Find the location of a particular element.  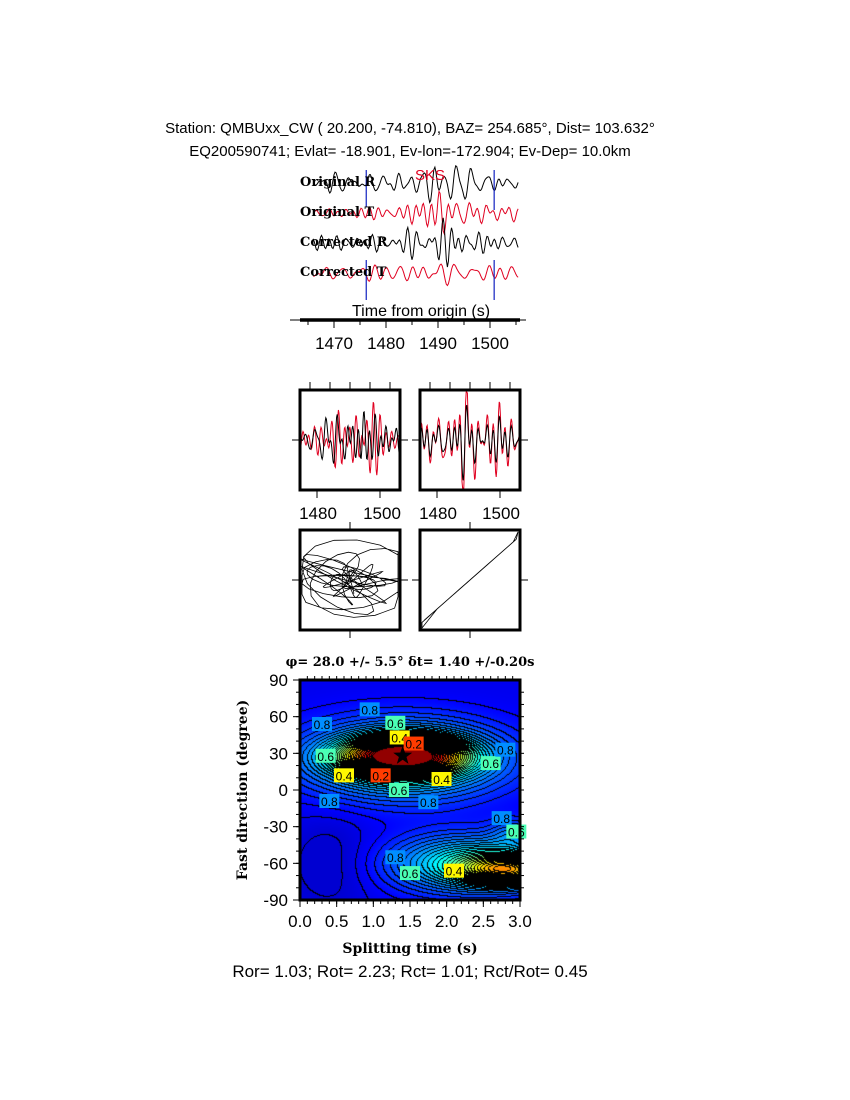

tick-label-1490: 1490 is located at coordinates (438, 343).